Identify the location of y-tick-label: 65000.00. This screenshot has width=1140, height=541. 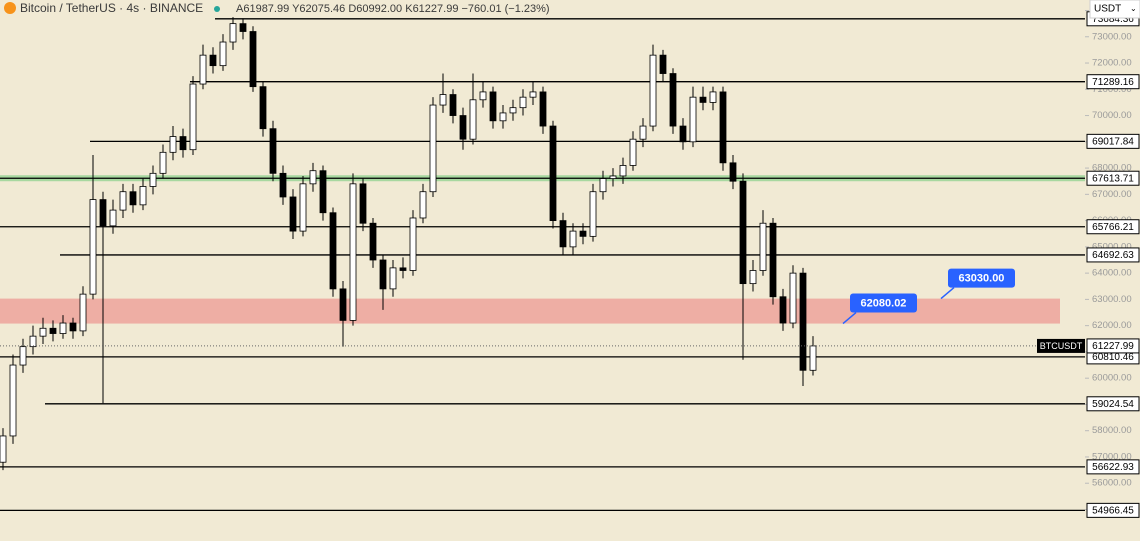
(1112, 246).